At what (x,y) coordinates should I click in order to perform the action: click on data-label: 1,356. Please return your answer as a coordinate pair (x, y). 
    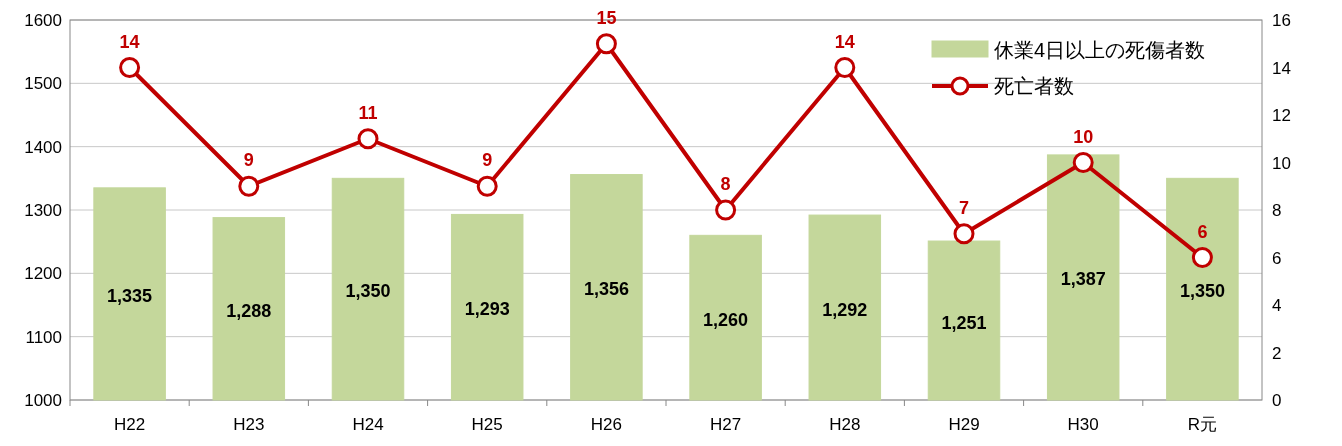
    Looking at the image, I should click on (606, 289).